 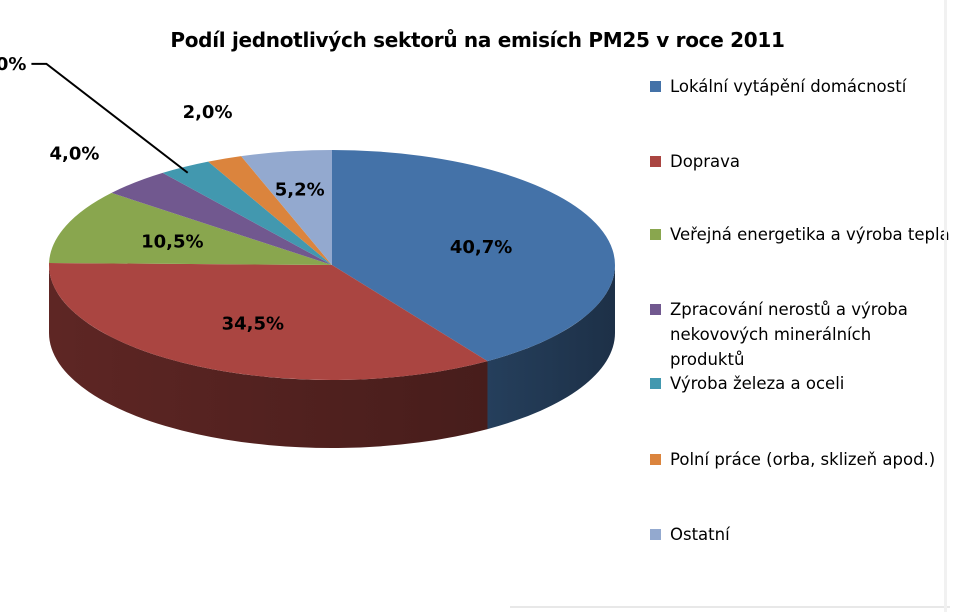 I want to click on pie-side-lokalni-vytapeni-domacnosti, so click(x=551, y=347).